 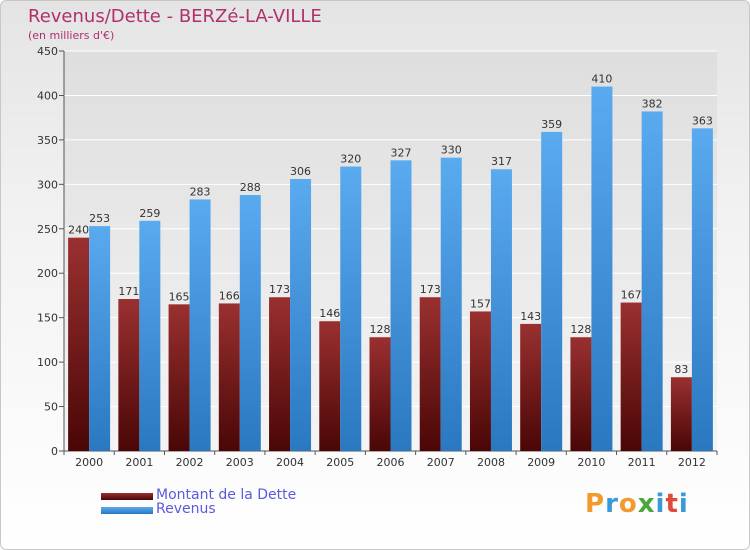 I want to click on y-tick-label: 200, so click(x=47, y=273).